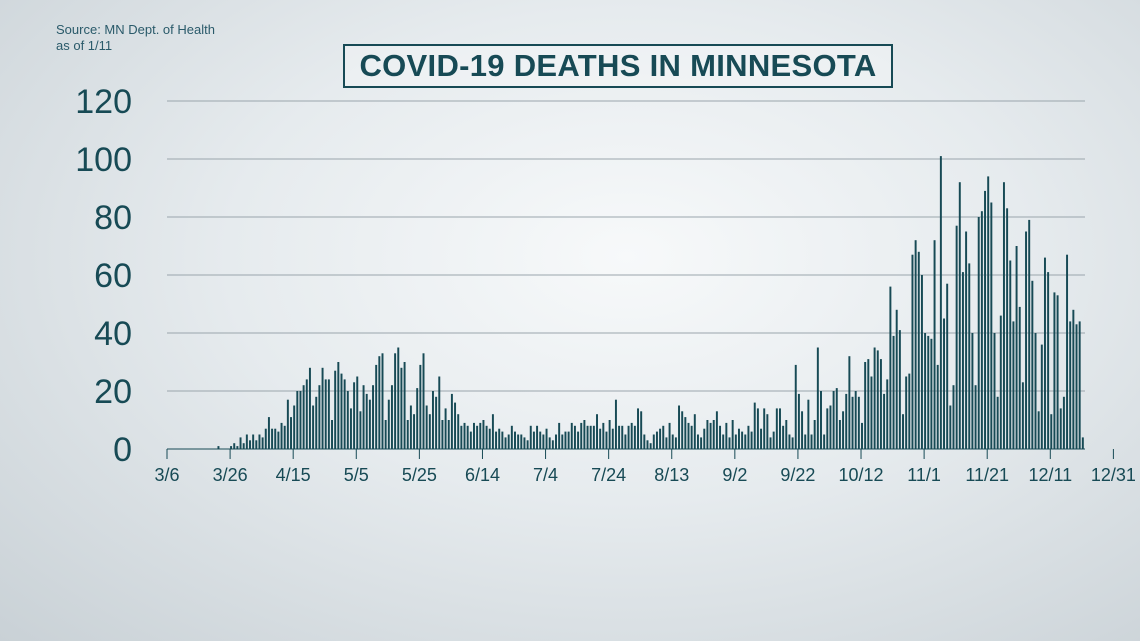 The height and width of the screenshot is (641, 1140). Describe the element at coordinates (113, 218) in the screenshot. I see `y-tick-label: 80` at that location.